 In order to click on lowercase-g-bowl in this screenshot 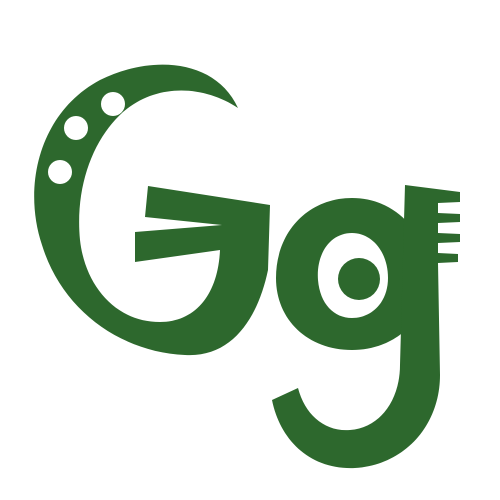, I will do `click(352, 274)`.